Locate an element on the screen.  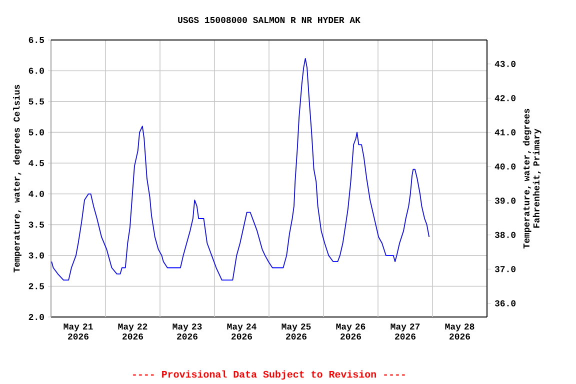
x-tick-label: May 22 2026 is located at coordinates (133, 332).